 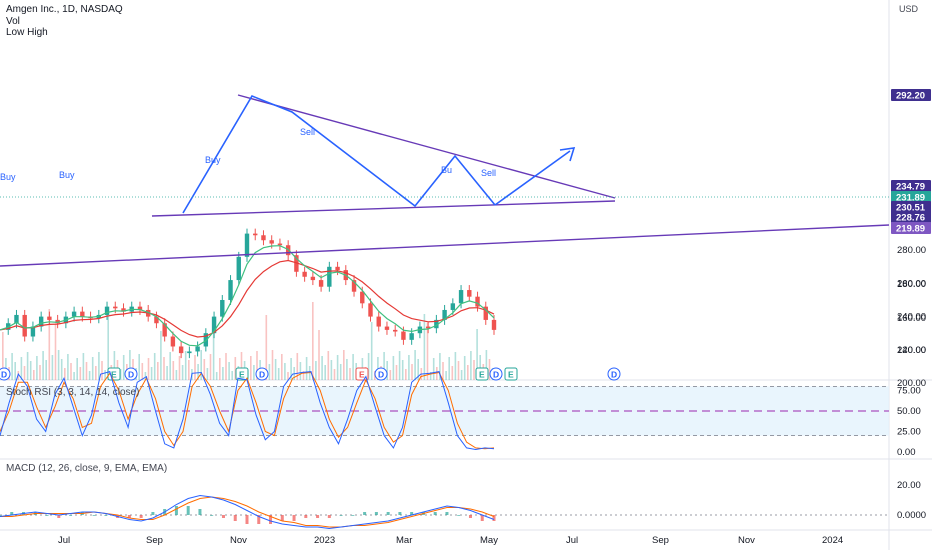 I want to click on price-label: 219.89, so click(x=910, y=229).